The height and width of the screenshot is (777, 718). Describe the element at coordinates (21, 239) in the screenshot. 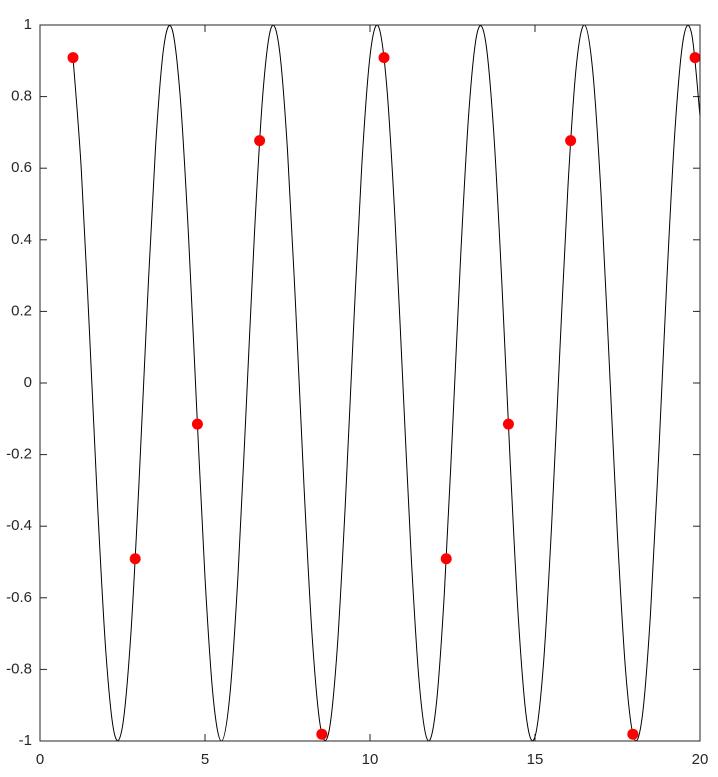

I see `y-tick-label: 0.4` at that location.